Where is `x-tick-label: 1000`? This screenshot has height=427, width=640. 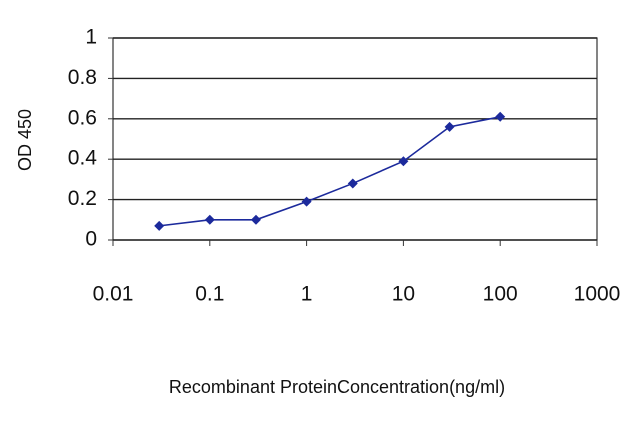 x-tick-label: 1000 is located at coordinates (597, 294).